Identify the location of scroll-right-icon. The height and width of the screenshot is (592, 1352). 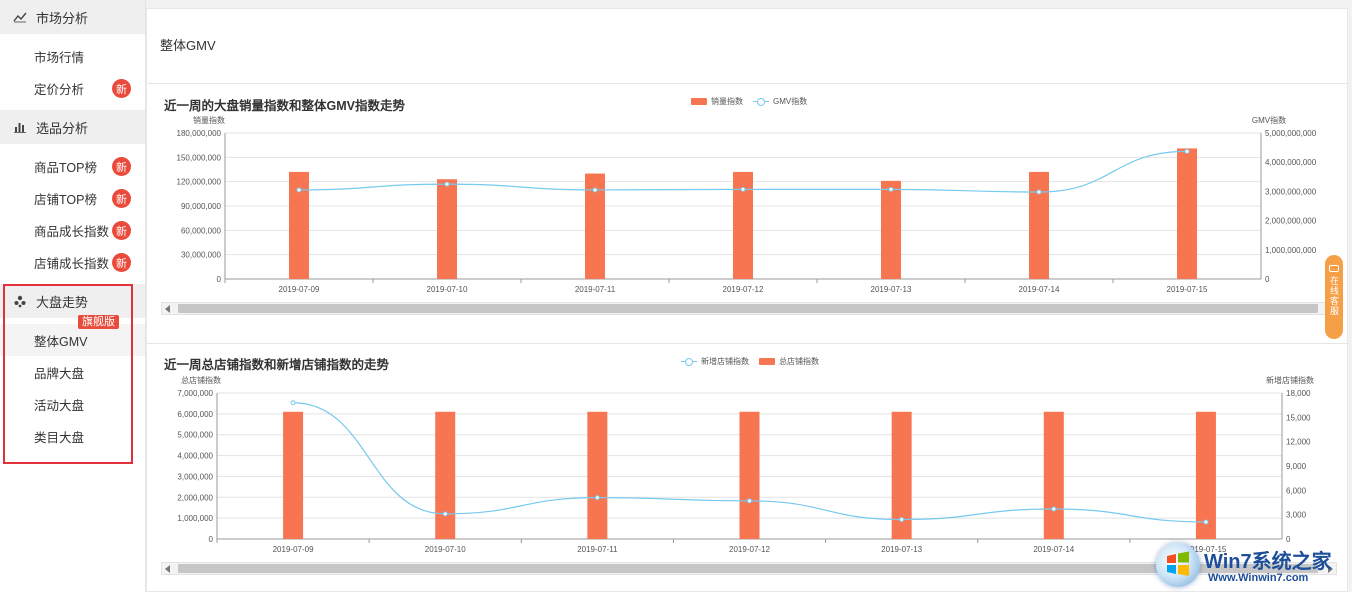
(1330, 569).